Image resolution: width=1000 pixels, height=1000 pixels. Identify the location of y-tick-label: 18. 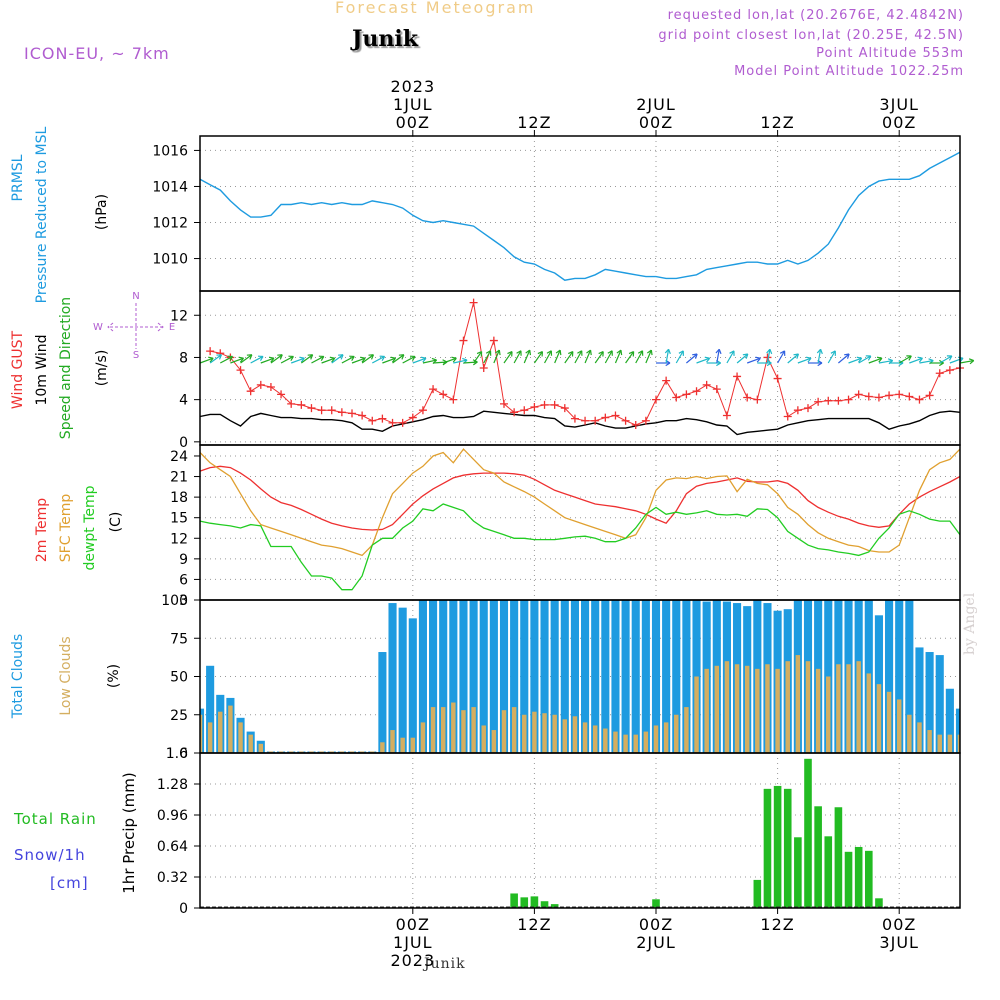
(179, 498).